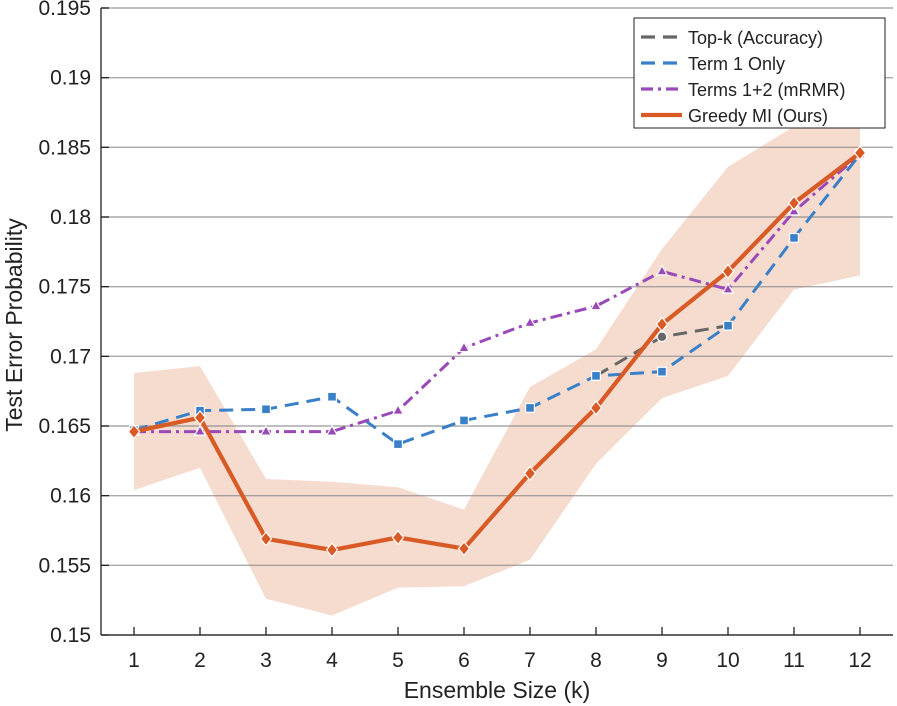 The image size is (897, 706). I want to click on y-tick-label: 0.185, so click(64, 147).